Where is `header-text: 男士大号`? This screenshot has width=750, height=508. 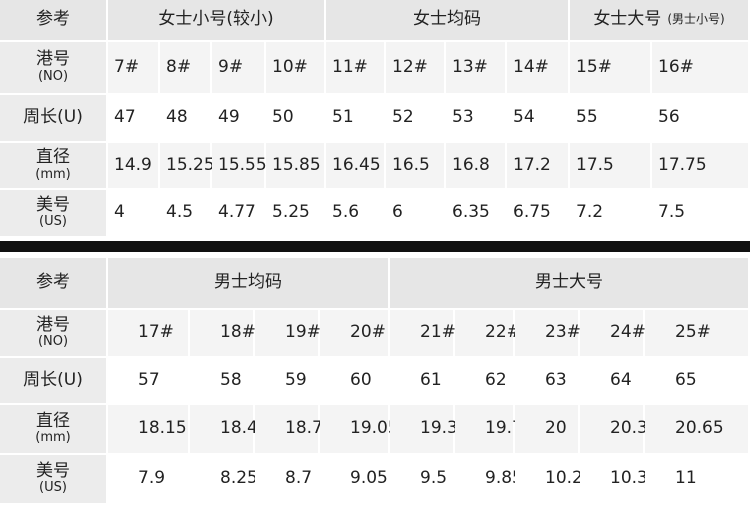
header-text: 男士大号 is located at coordinates (569, 282).